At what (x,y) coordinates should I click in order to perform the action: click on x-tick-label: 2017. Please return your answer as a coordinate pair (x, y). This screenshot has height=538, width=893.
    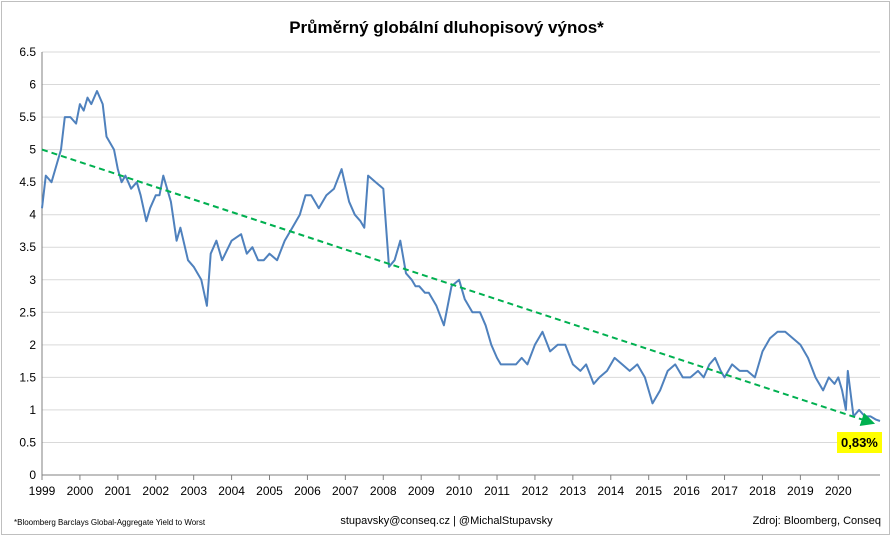
    Looking at the image, I should click on (724, 491).